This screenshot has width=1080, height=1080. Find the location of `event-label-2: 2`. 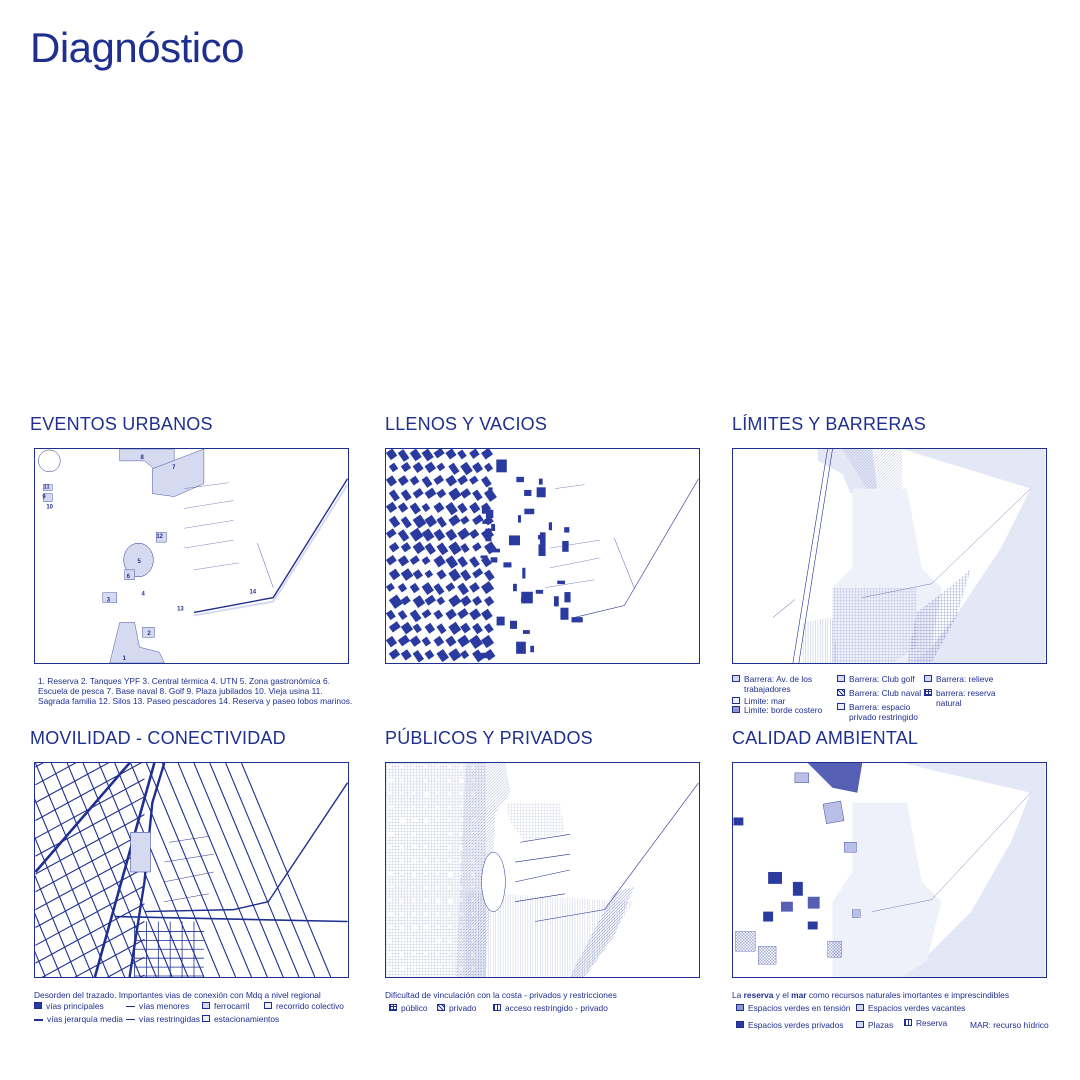

event-label-2: 2 is located at coordinates (149, 634).